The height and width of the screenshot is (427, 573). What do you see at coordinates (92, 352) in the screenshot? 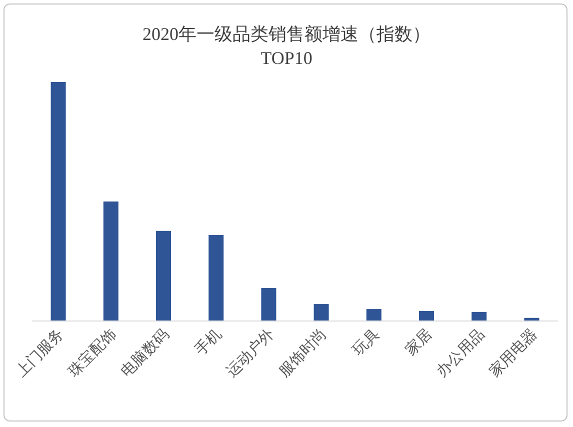
I see `x-tick-label: 珠宝配饰` at bounding box center [92, 352].